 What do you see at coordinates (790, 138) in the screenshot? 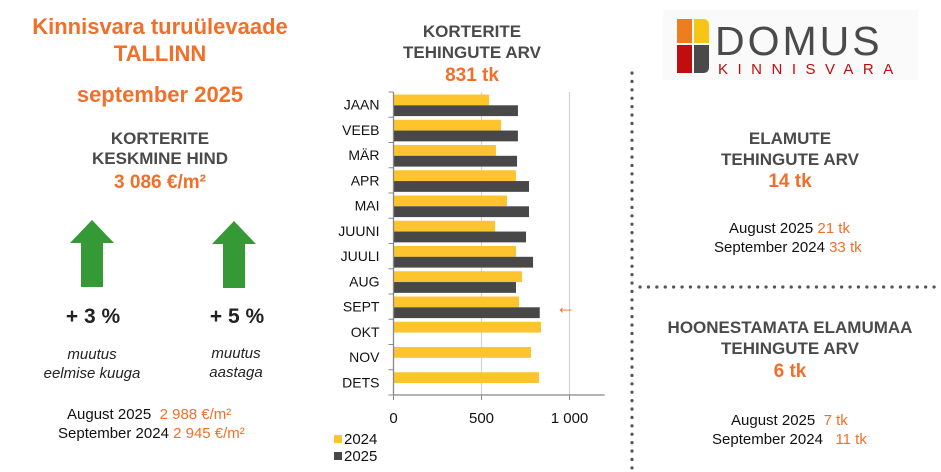
I see `houses-heading-line1: ELAMUTE` at bounding box center [790, 138].